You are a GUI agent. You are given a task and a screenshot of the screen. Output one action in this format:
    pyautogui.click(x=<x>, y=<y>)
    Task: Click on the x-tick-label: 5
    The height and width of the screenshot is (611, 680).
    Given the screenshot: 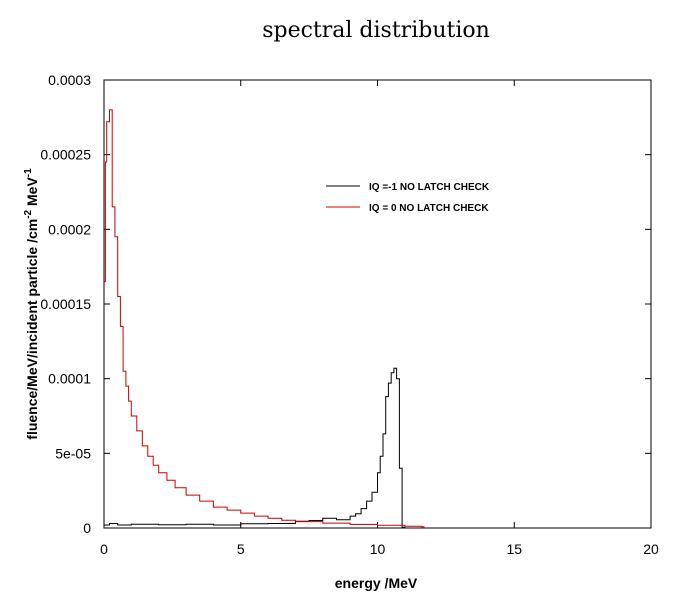 What is the action you would take?
    pyautogui.click(x=241, y=549)
    